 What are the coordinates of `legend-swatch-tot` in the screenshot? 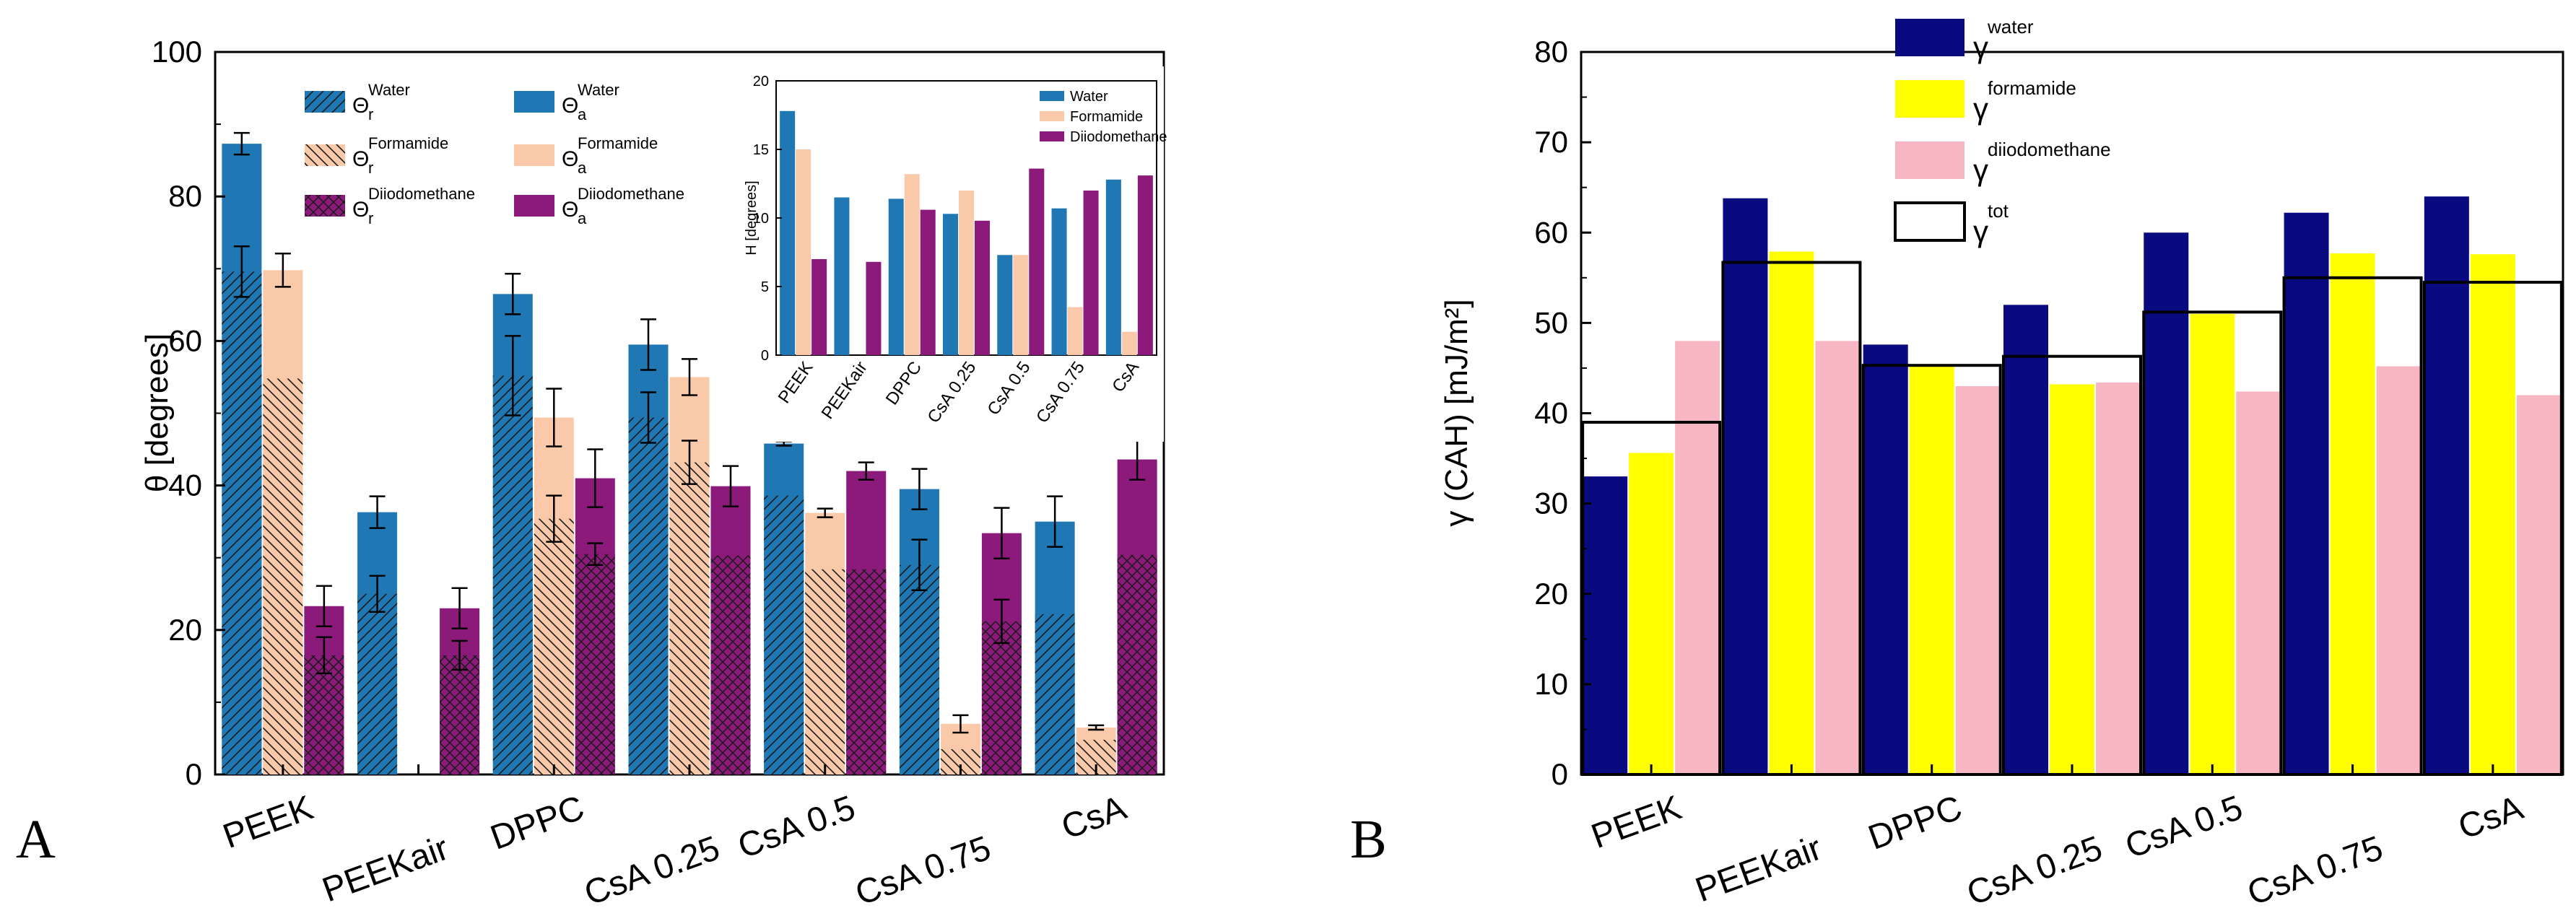 It's located at (1930, 221).